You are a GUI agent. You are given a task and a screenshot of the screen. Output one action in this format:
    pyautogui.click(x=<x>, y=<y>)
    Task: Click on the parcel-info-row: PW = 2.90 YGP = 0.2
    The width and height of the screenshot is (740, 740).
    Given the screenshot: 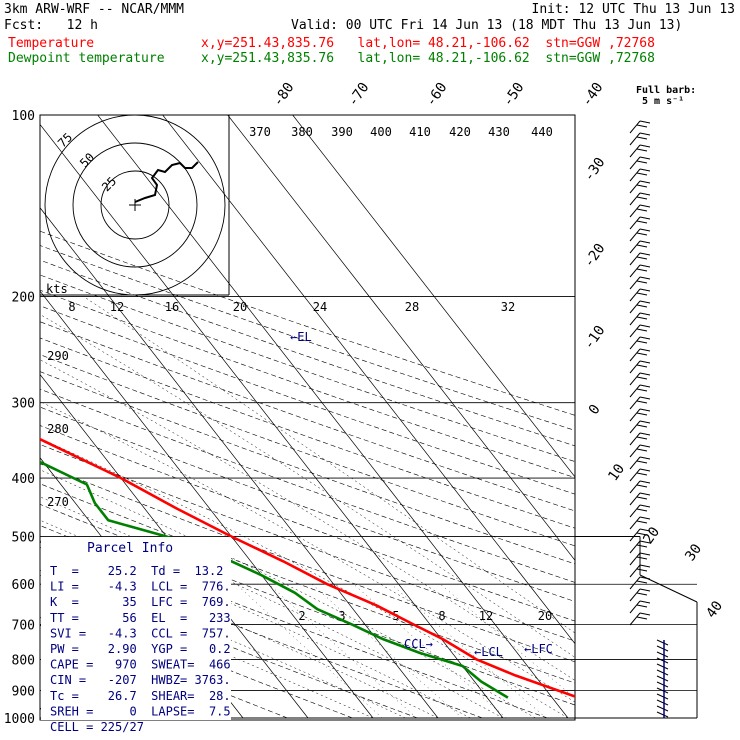 What is the action you would take?
    pyautogui.click(x=140, y=649)
    